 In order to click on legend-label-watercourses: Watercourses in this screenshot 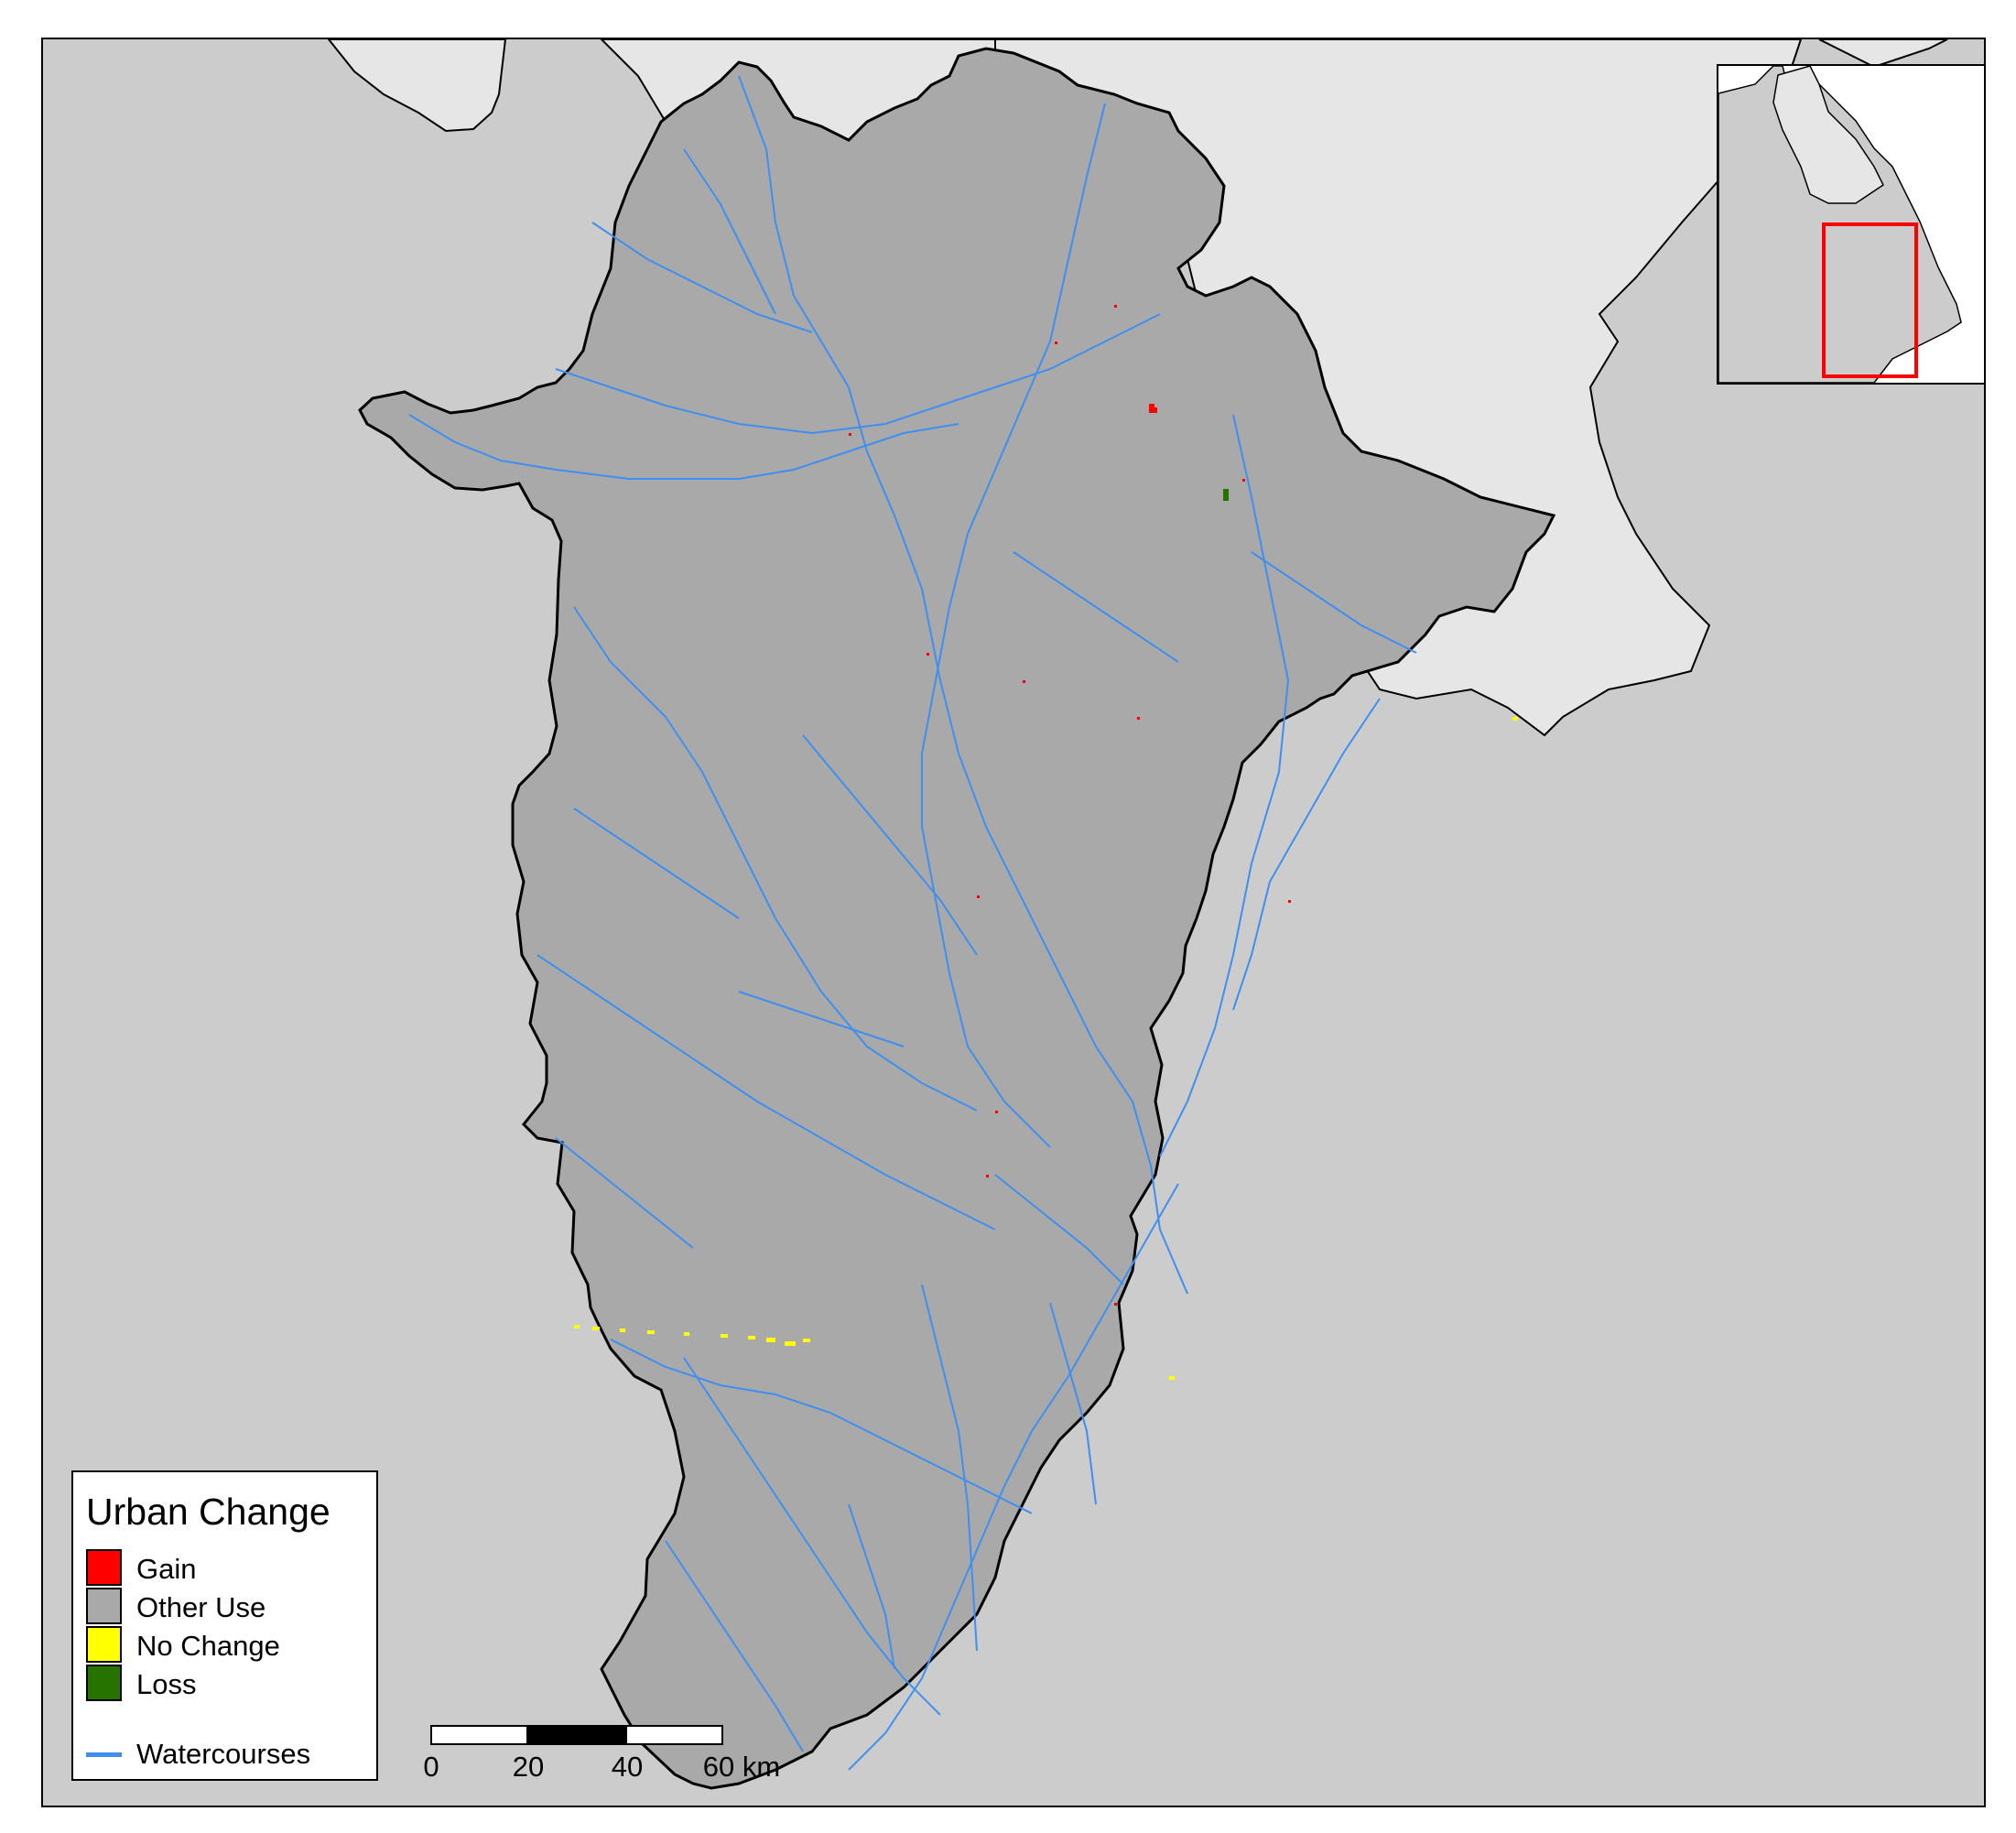, I will do `click(223, 1754)`.